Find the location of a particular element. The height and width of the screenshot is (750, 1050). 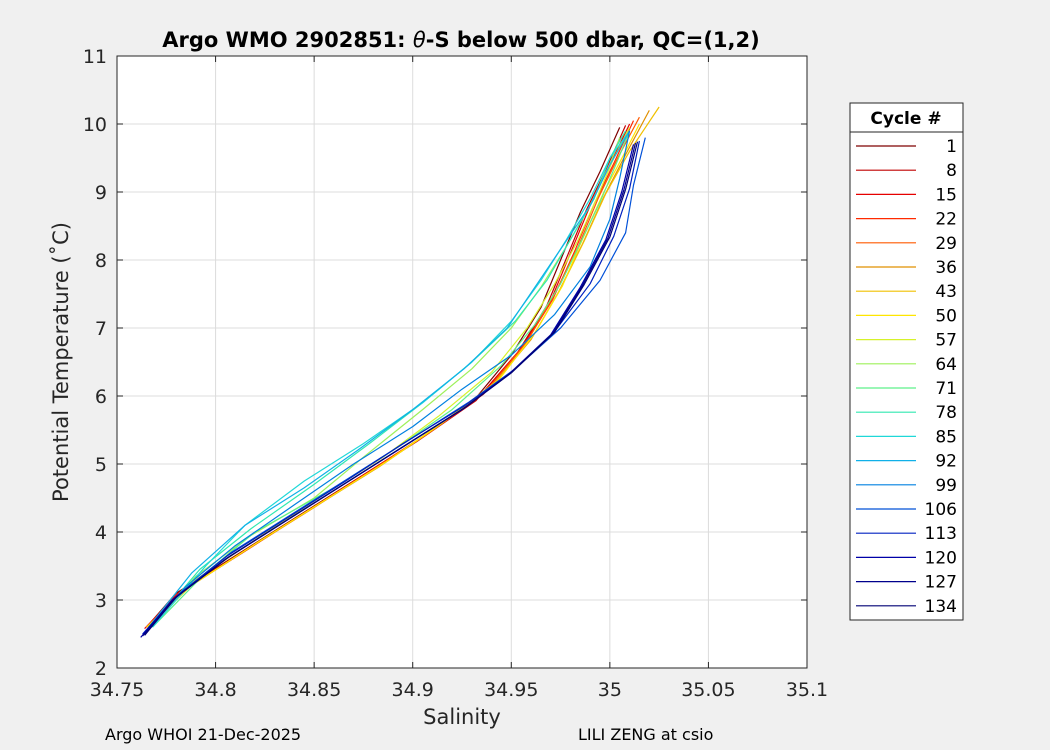

y-tick-label: 8 is located at coordinates (101, 261).